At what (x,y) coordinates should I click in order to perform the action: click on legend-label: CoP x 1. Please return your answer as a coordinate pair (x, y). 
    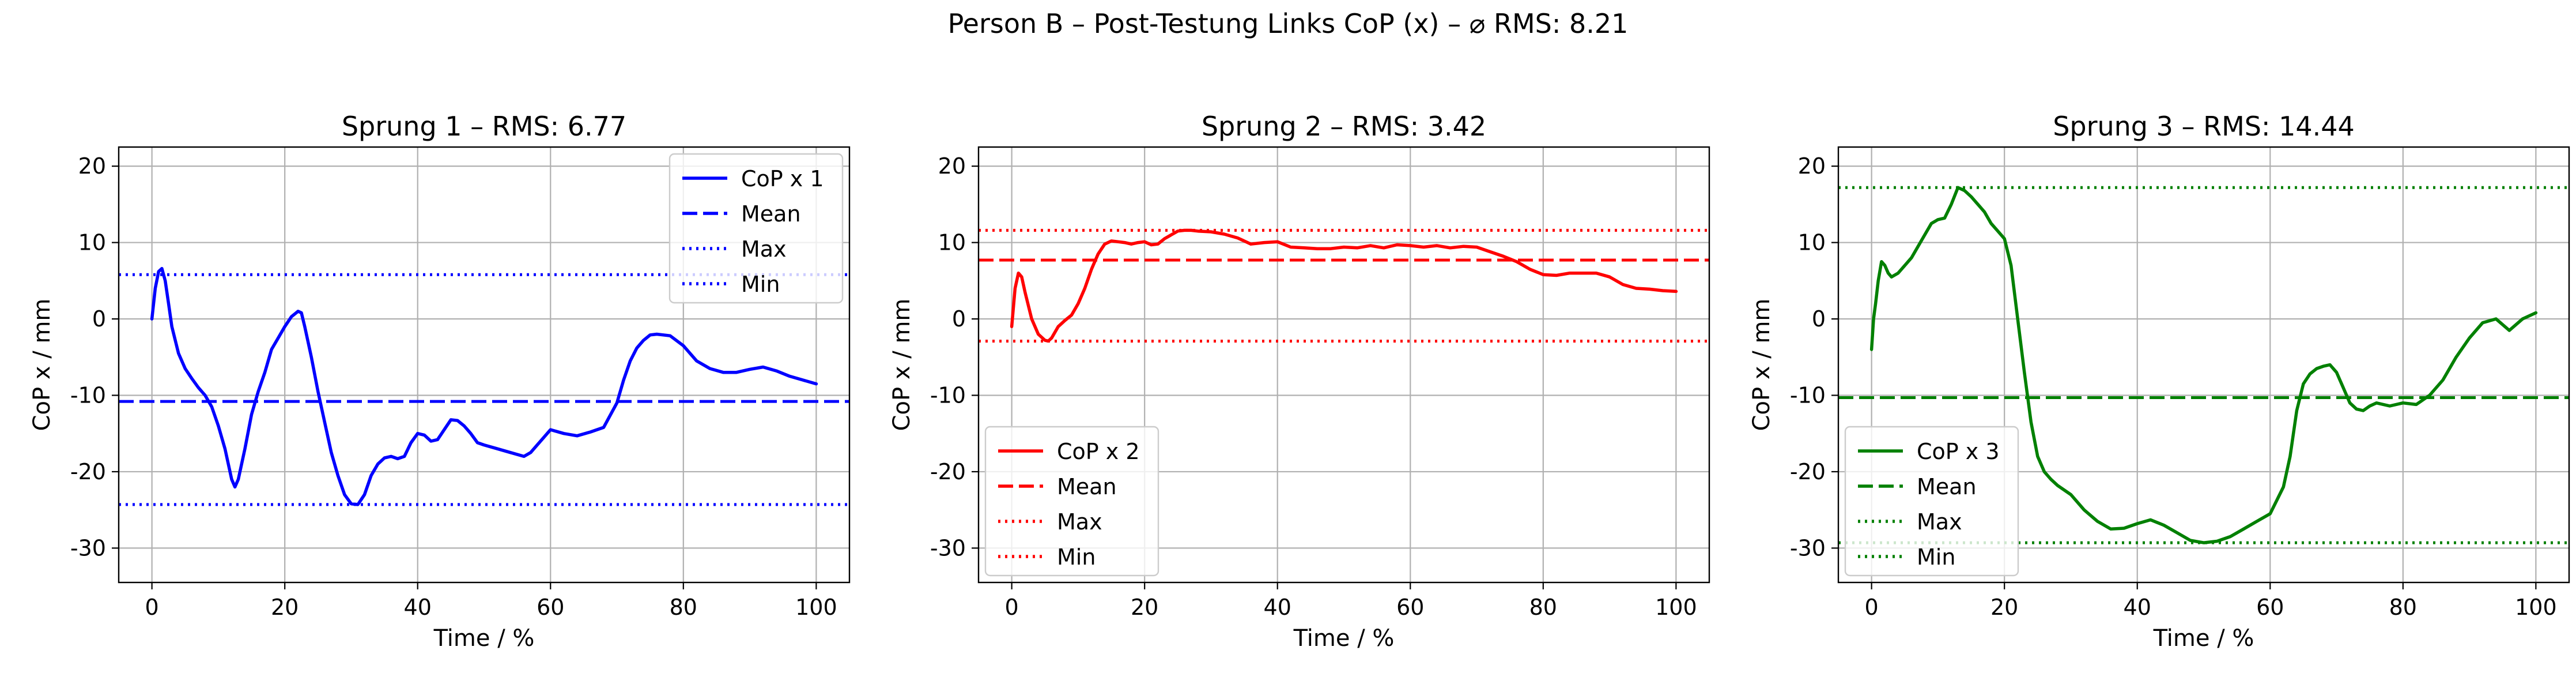
    Looking at the image, I should click on (782, 178).